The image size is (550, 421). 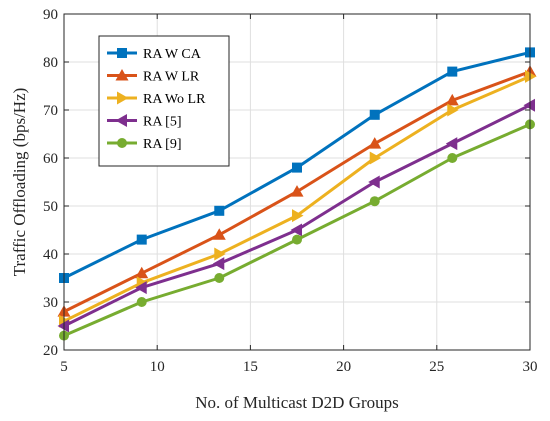 What do you see at coordinates (172, 54) in the screenshot?
I see `legend-label: RA W CA` at bounding box center [172, 54].